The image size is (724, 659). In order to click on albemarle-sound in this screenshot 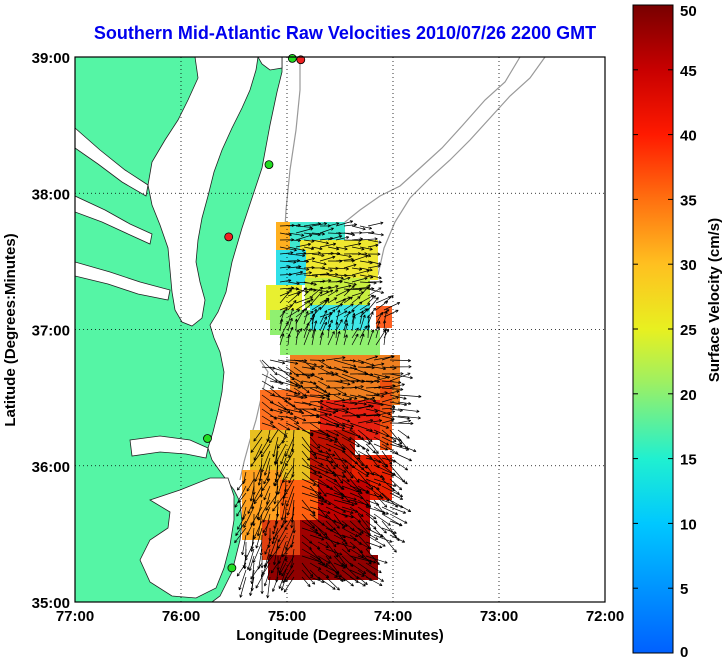, I will do `click(169, 447)`.